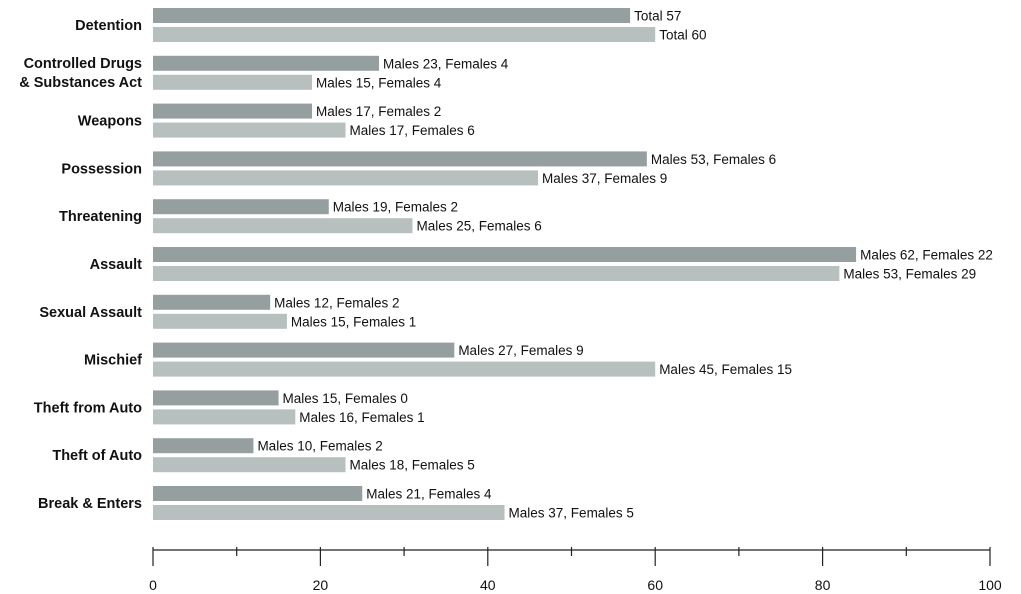 The width and height of the screenshot is (1021, 594). What do you see at coordinates (379, 82) in the screenshot?
I see `data-label-controlled-drugs-and-substances-act-series-2: Males 15, Females 4` at bounding box center [379, 82].